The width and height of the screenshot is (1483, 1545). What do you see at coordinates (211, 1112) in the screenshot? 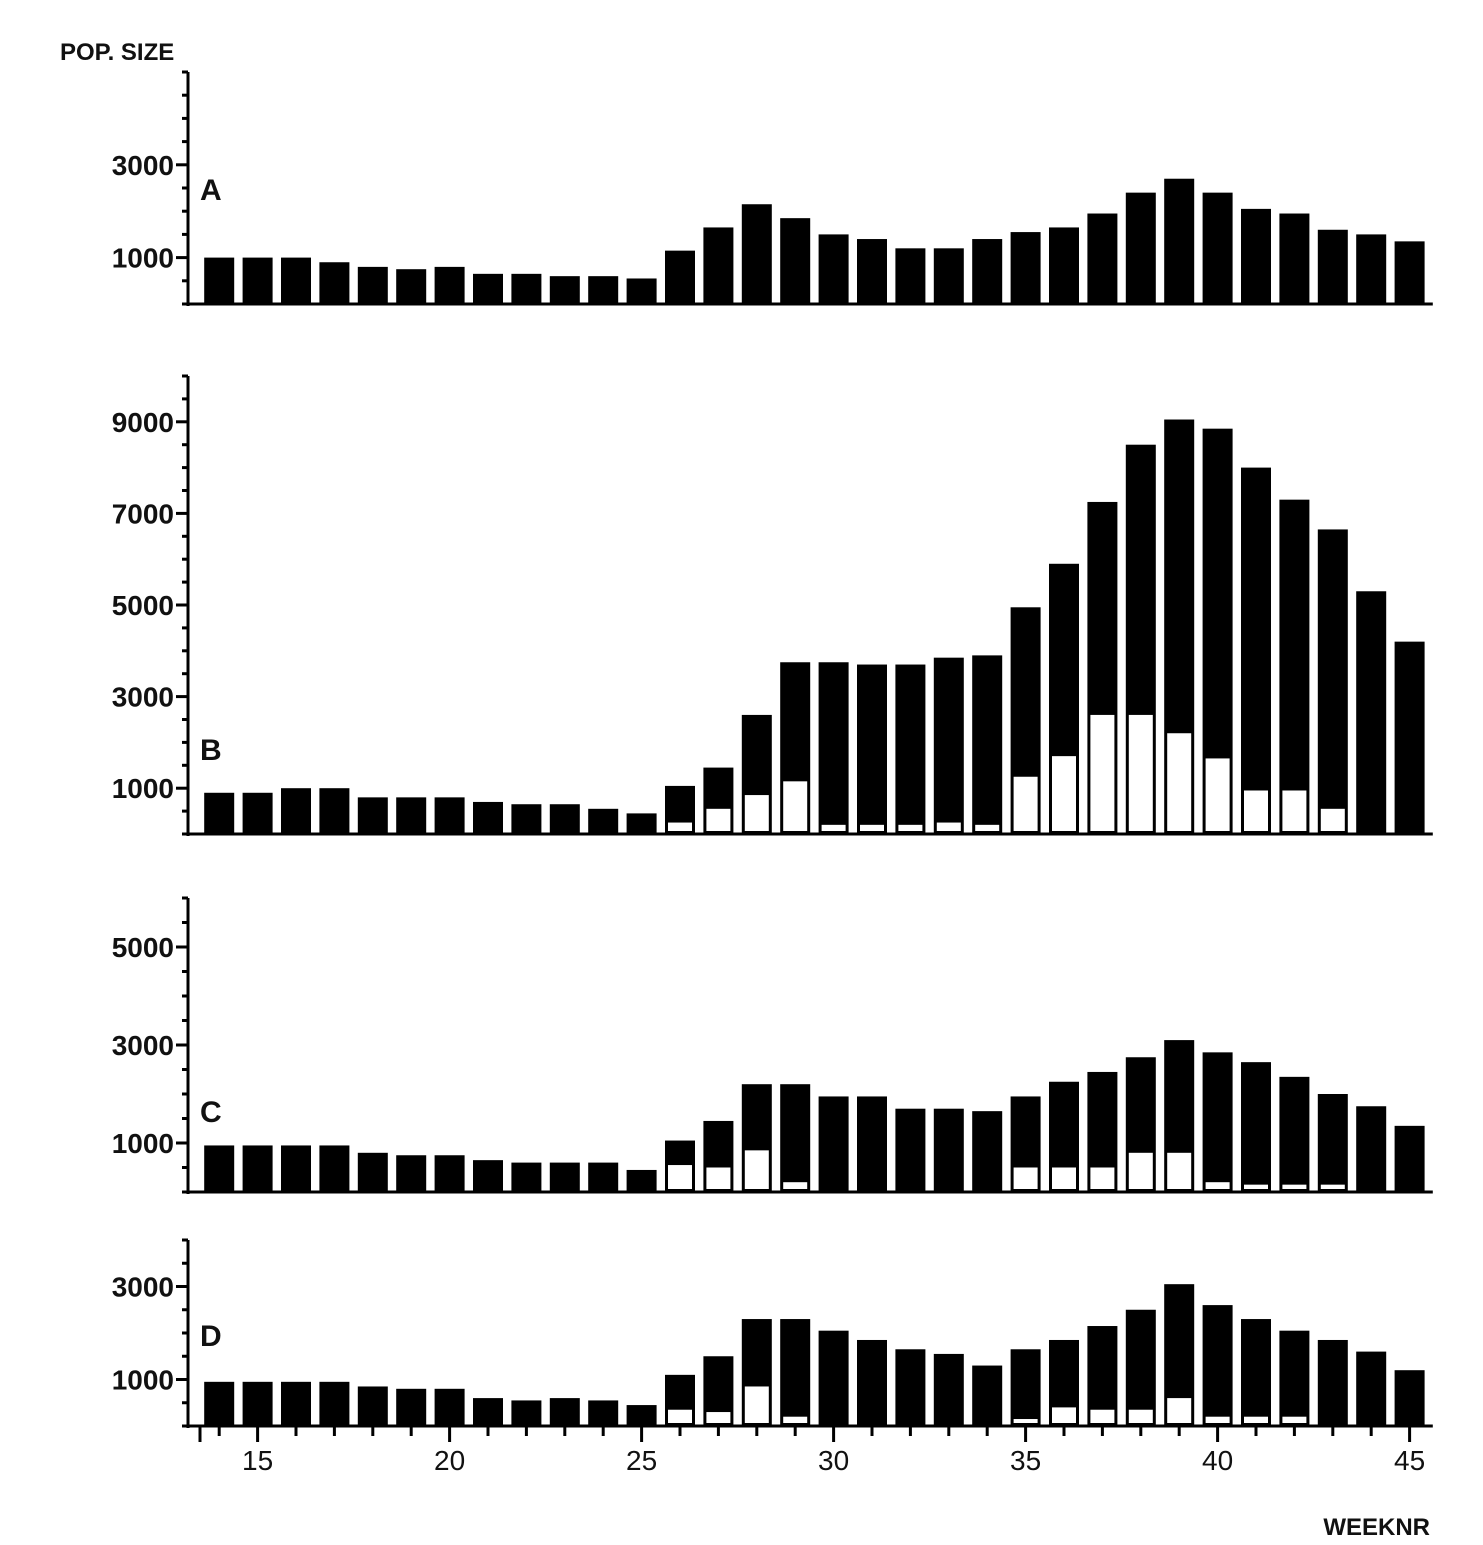
I see `panel-letter: C` at bounding box center [211, 1112].